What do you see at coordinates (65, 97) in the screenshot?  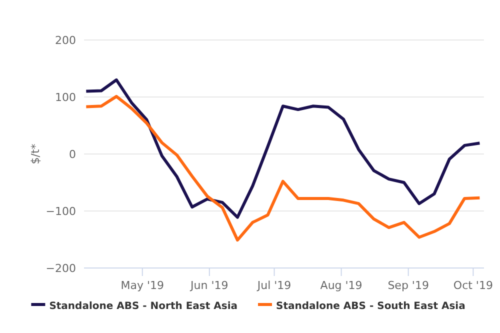 I see `y-tick-label: 100` at bounding box center [65, 97].